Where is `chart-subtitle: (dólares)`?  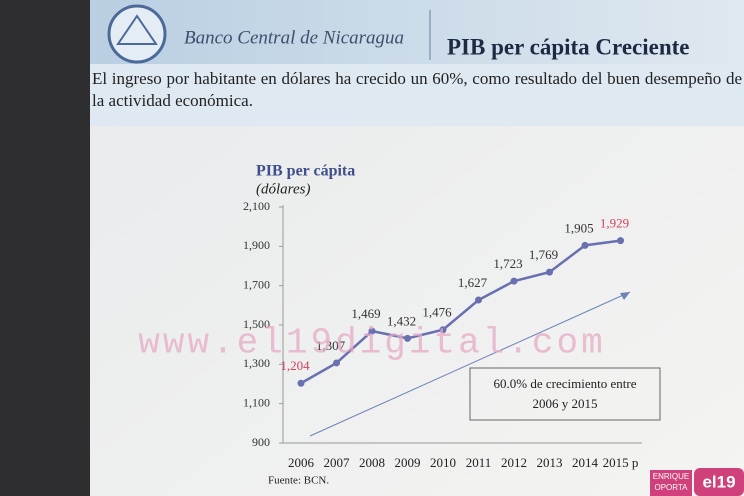
chart-subtitle: (dólares) is located at coordinates (283, 189).